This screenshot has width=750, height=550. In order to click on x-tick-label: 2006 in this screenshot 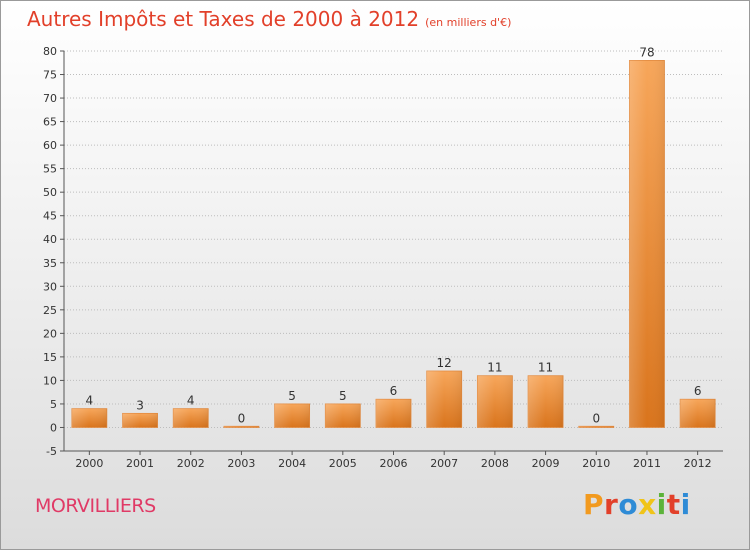, I will do `click(394, 463)`.